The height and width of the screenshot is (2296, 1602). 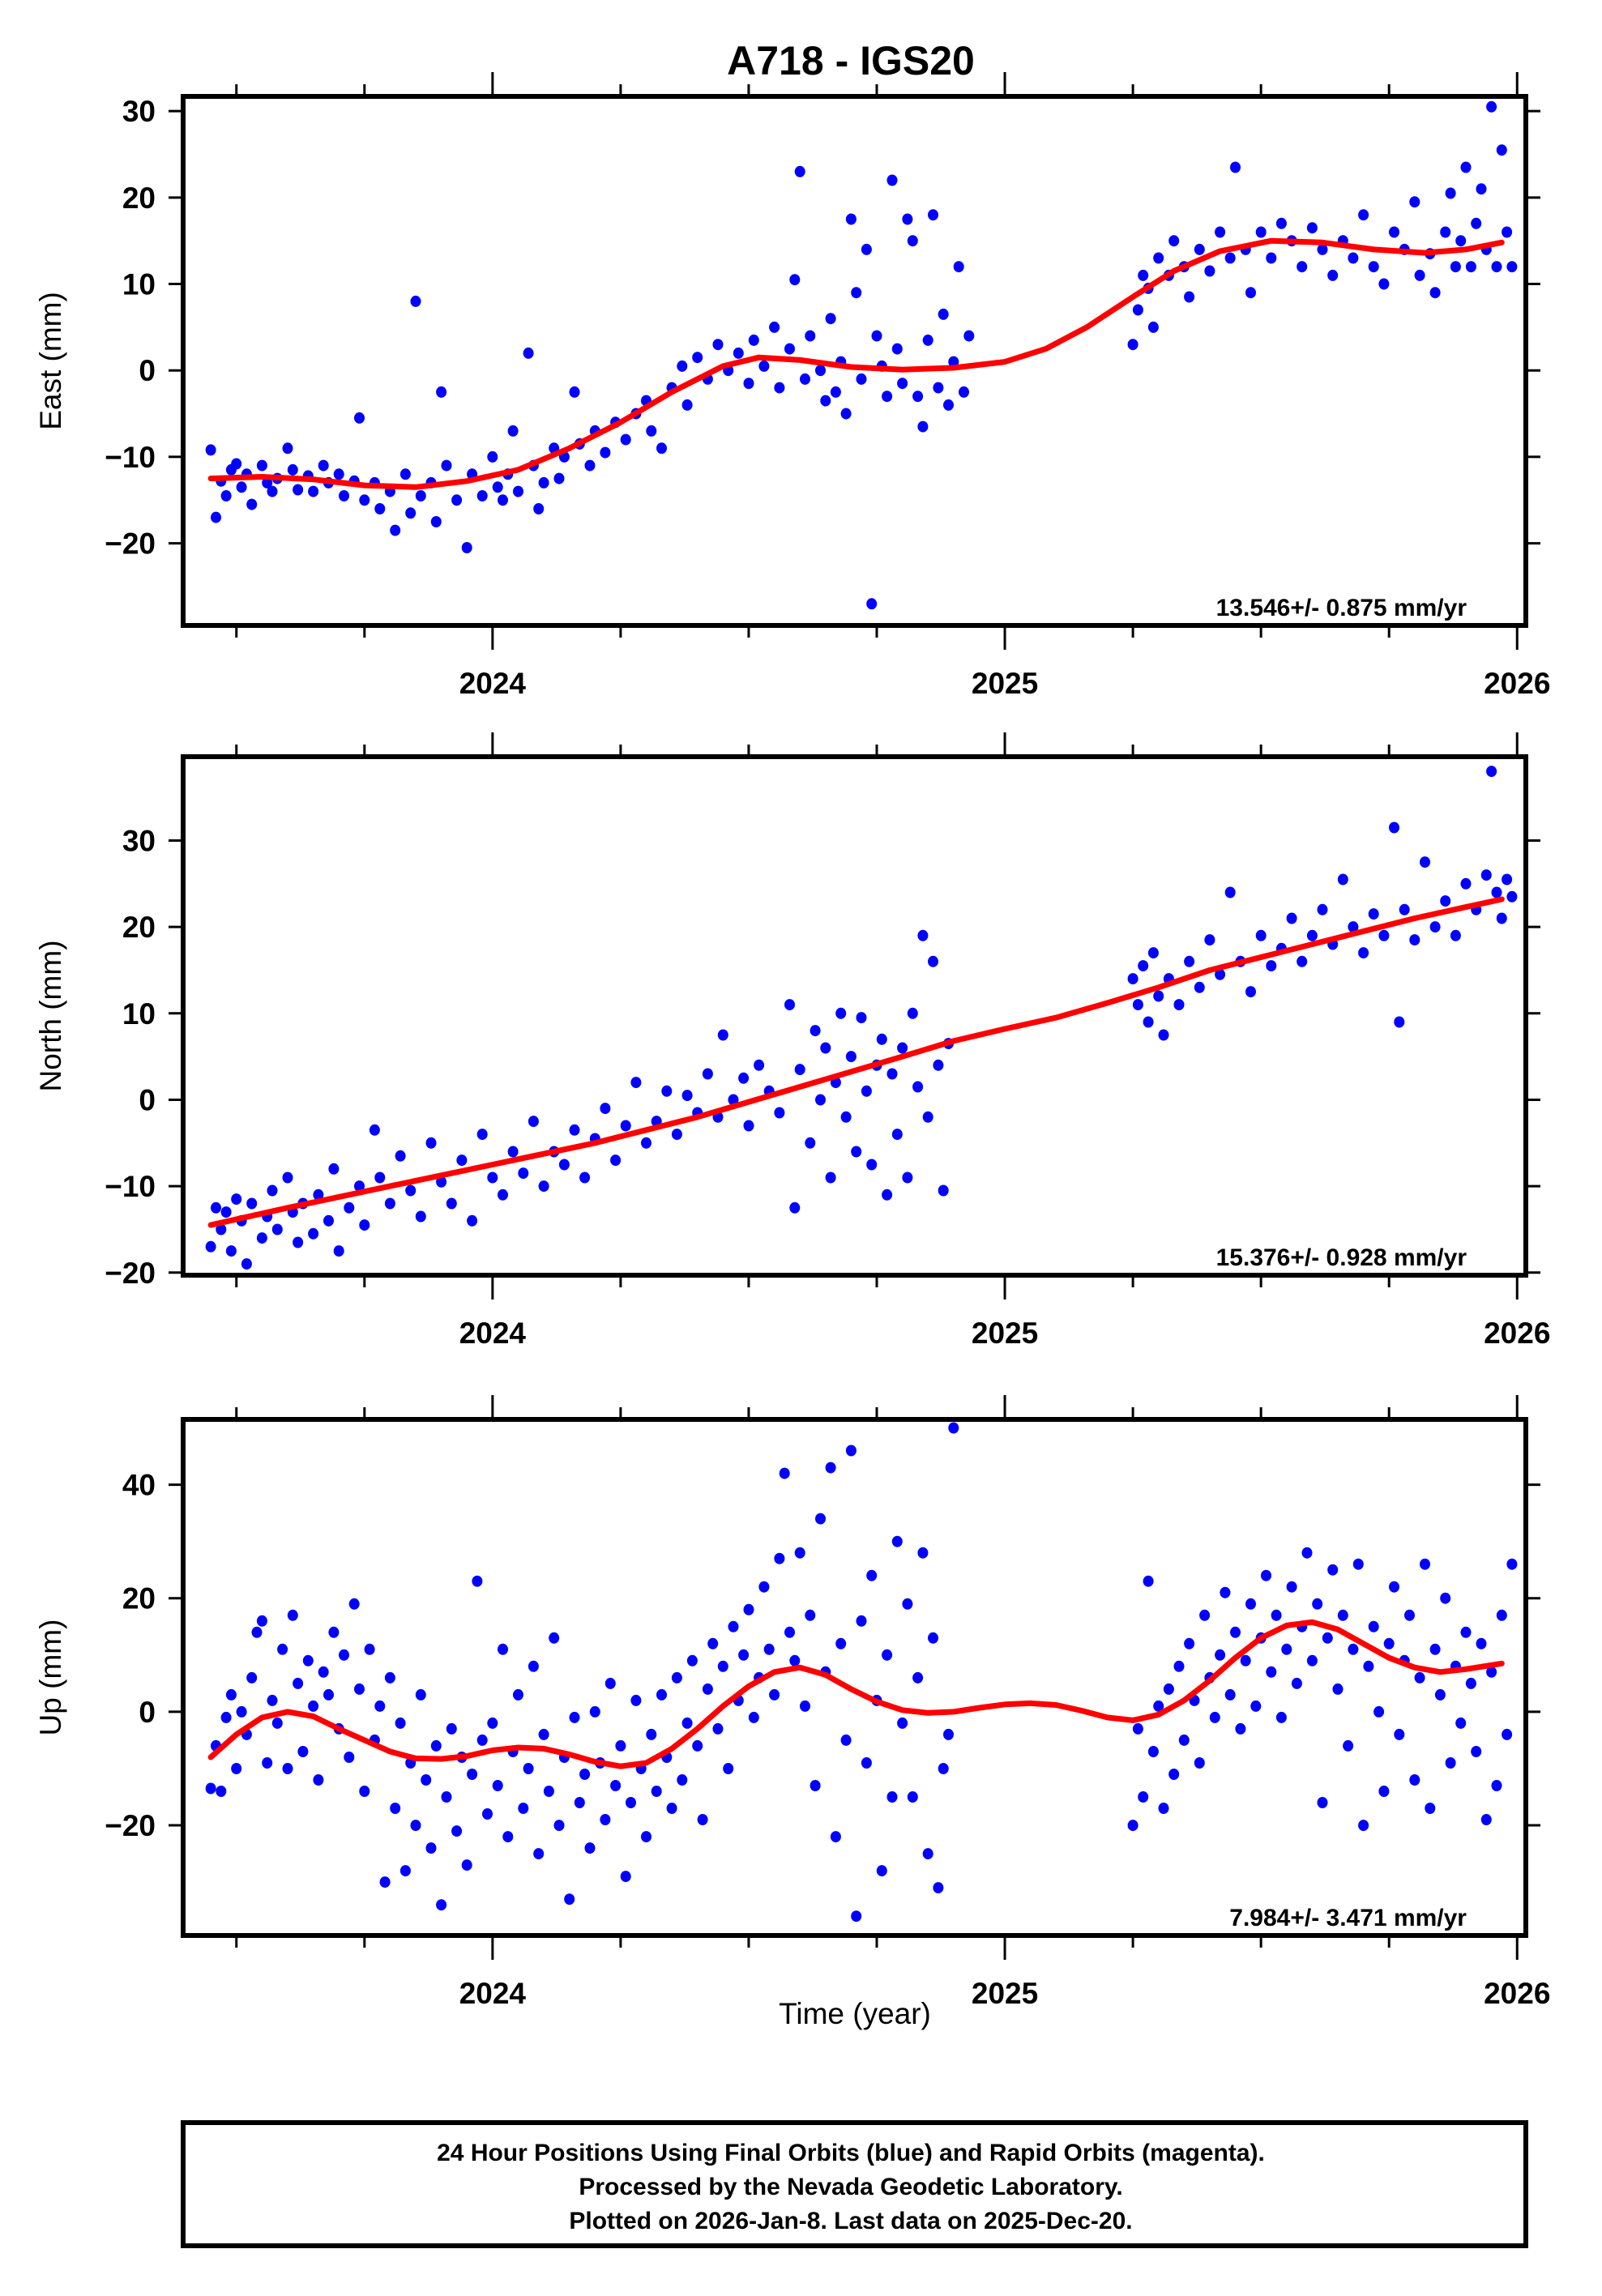 I want to click on y-tick-label: −20, so click(x=130, y=1273).